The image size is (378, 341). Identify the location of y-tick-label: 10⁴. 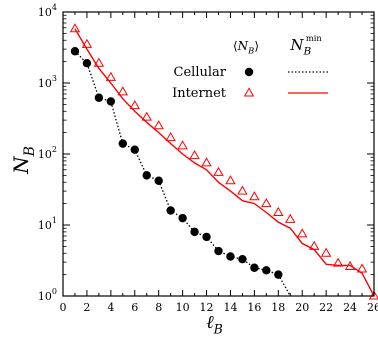
(47, 11).